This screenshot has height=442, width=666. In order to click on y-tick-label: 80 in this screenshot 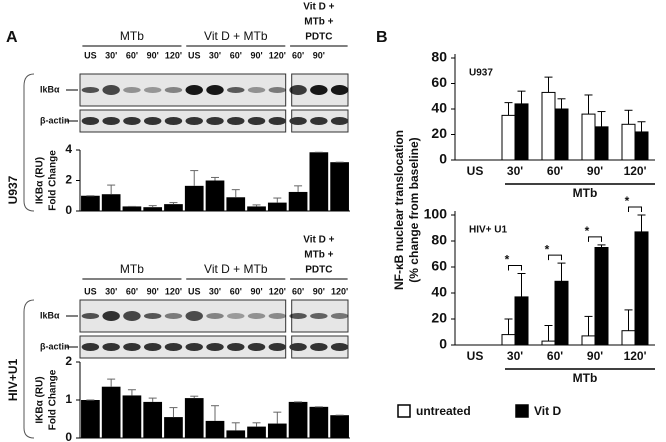, I will do `click(439, 240)`.